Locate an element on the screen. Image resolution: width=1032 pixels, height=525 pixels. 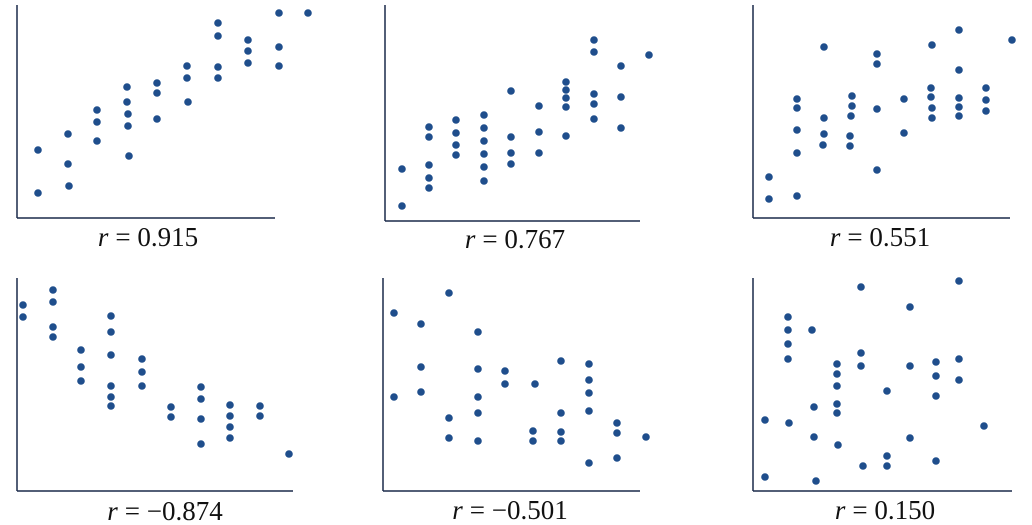
correlation-value: = −0.501 is located at coordinates (519, 510).